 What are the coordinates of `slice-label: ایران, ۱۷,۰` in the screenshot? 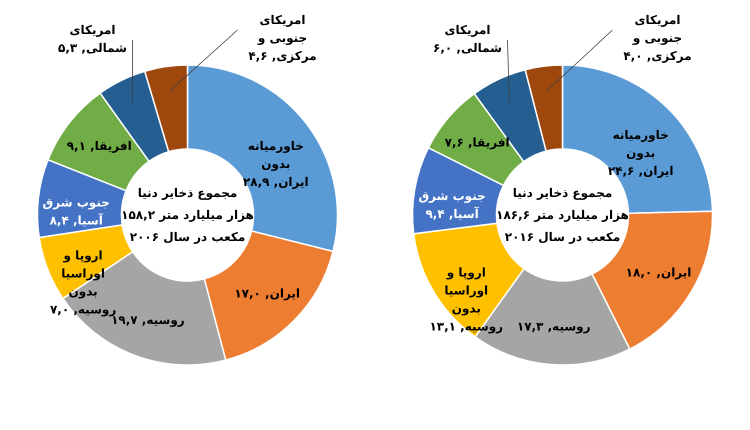 It's located at (267, 293).